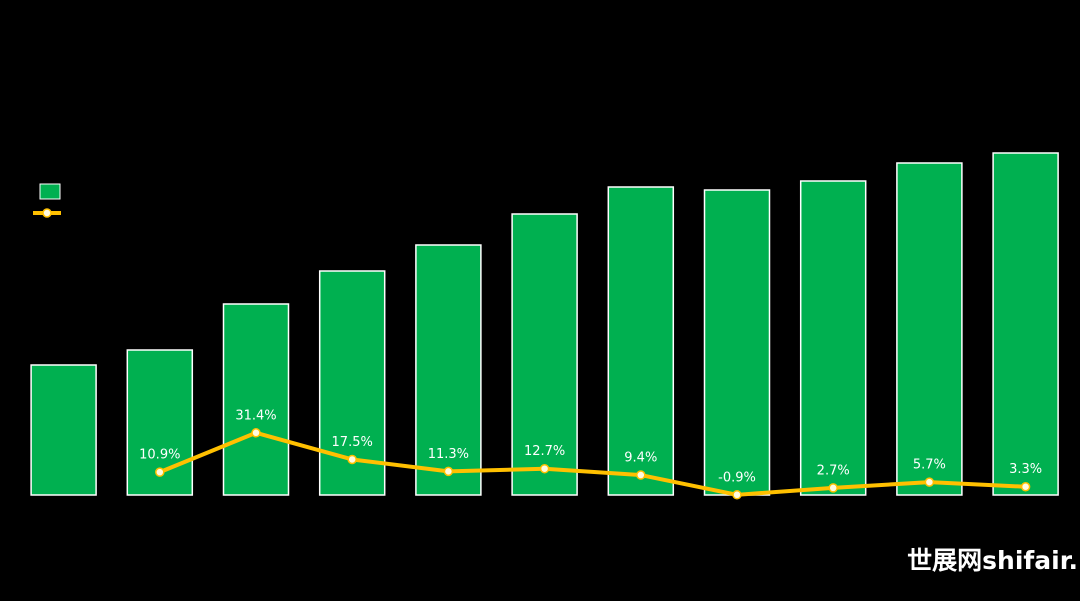  What do you see at coordinates (255, 415) in the screenshot?
I see `data-label: 31.4%` at bounding box center [255, 415].